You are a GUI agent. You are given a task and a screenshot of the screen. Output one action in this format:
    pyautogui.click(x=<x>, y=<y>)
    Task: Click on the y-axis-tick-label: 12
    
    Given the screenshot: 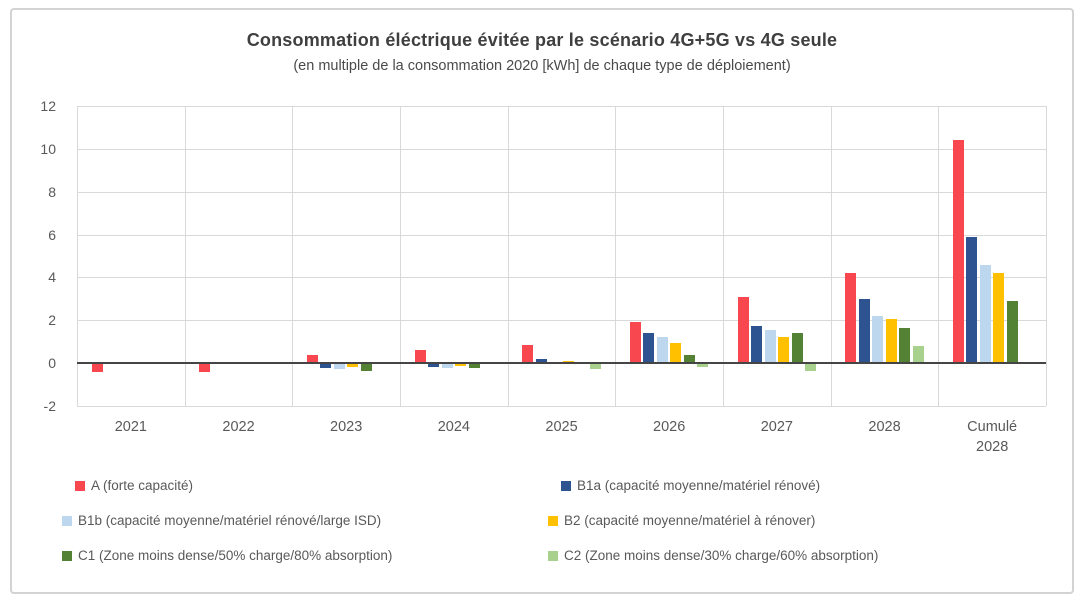 What is the action you would take?
    pyautogui.click(x=48, y=106)
    